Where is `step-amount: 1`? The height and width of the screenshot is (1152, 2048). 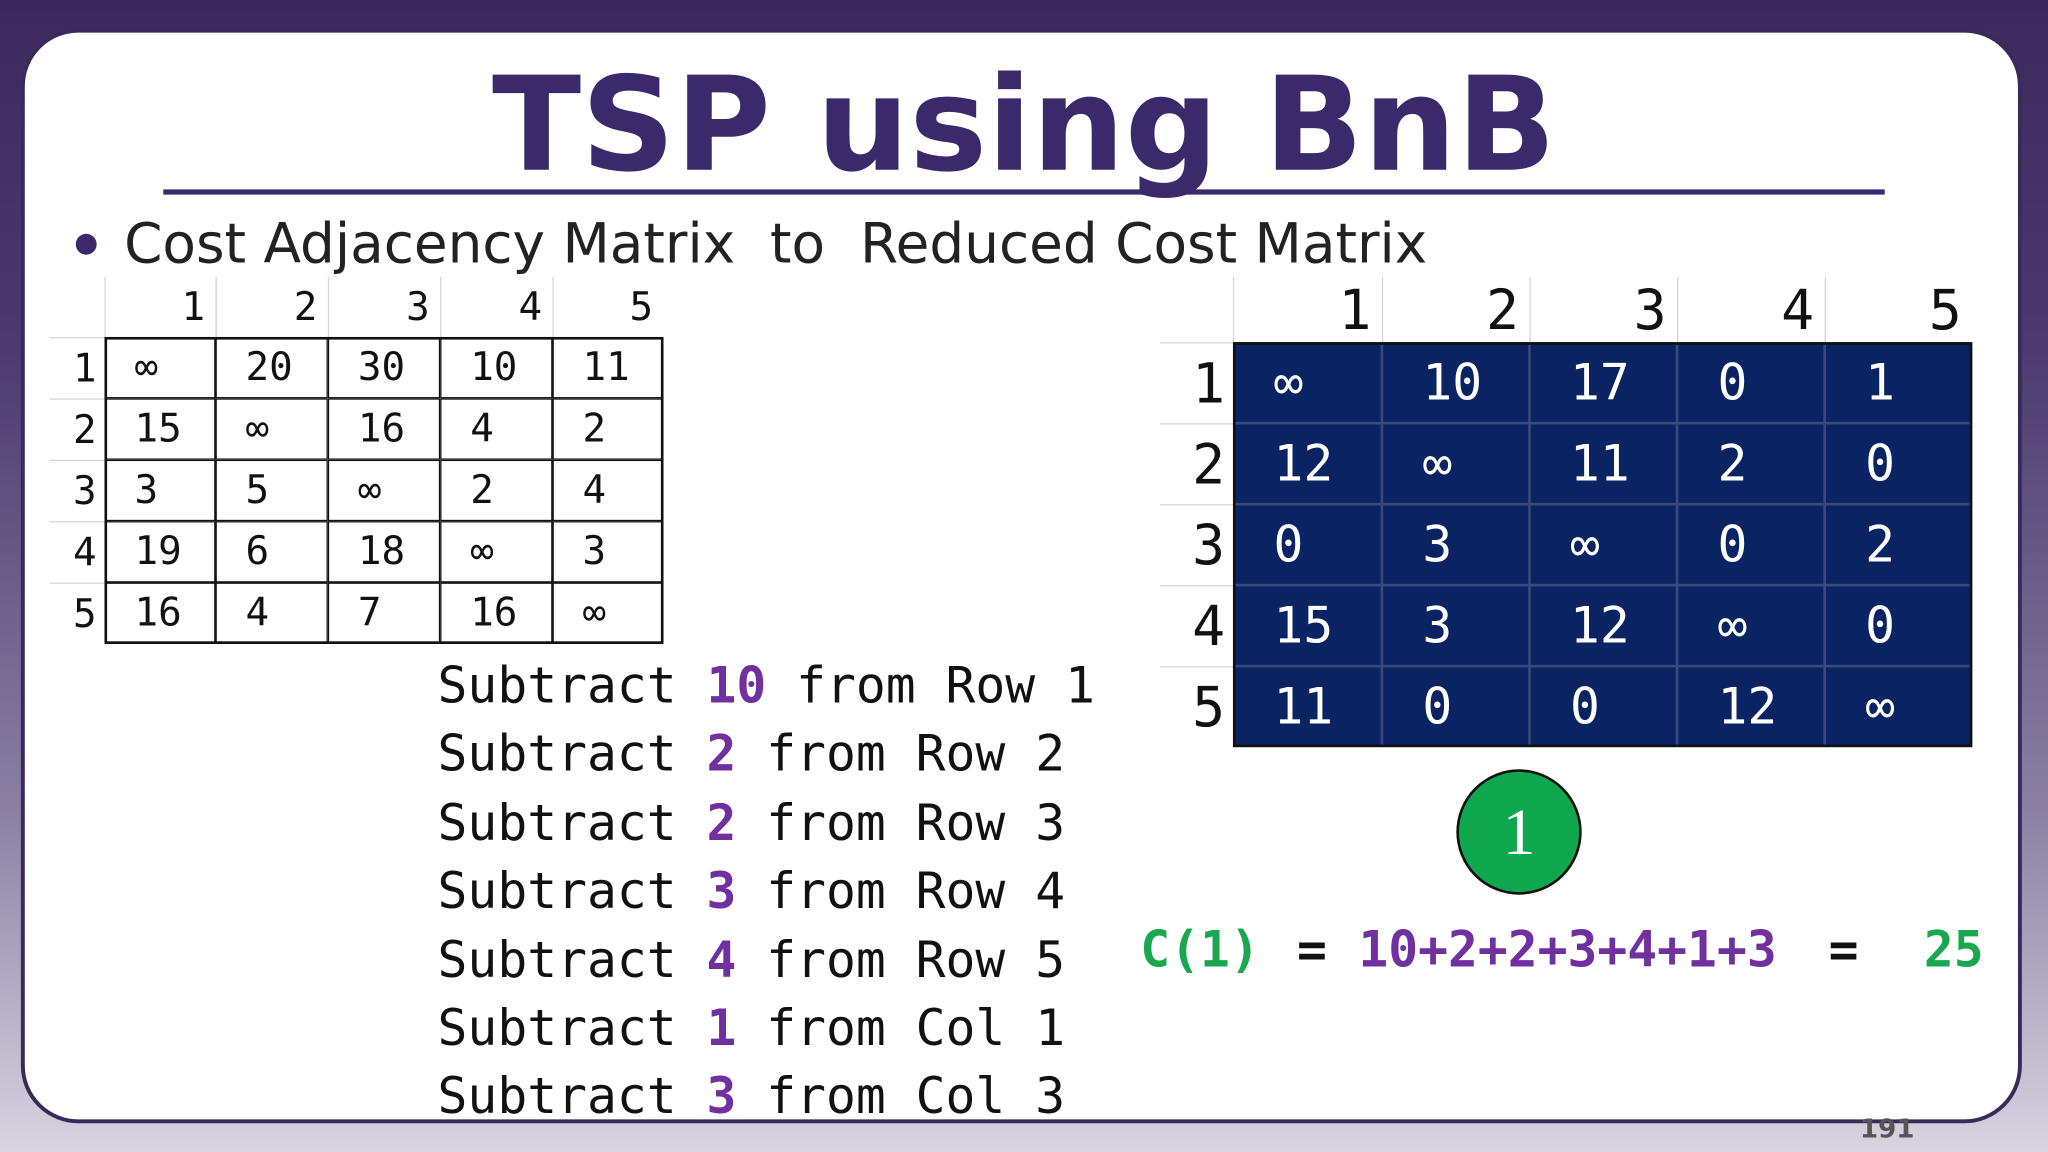
step-amount: 1 is located at coordinates (721, 1028).